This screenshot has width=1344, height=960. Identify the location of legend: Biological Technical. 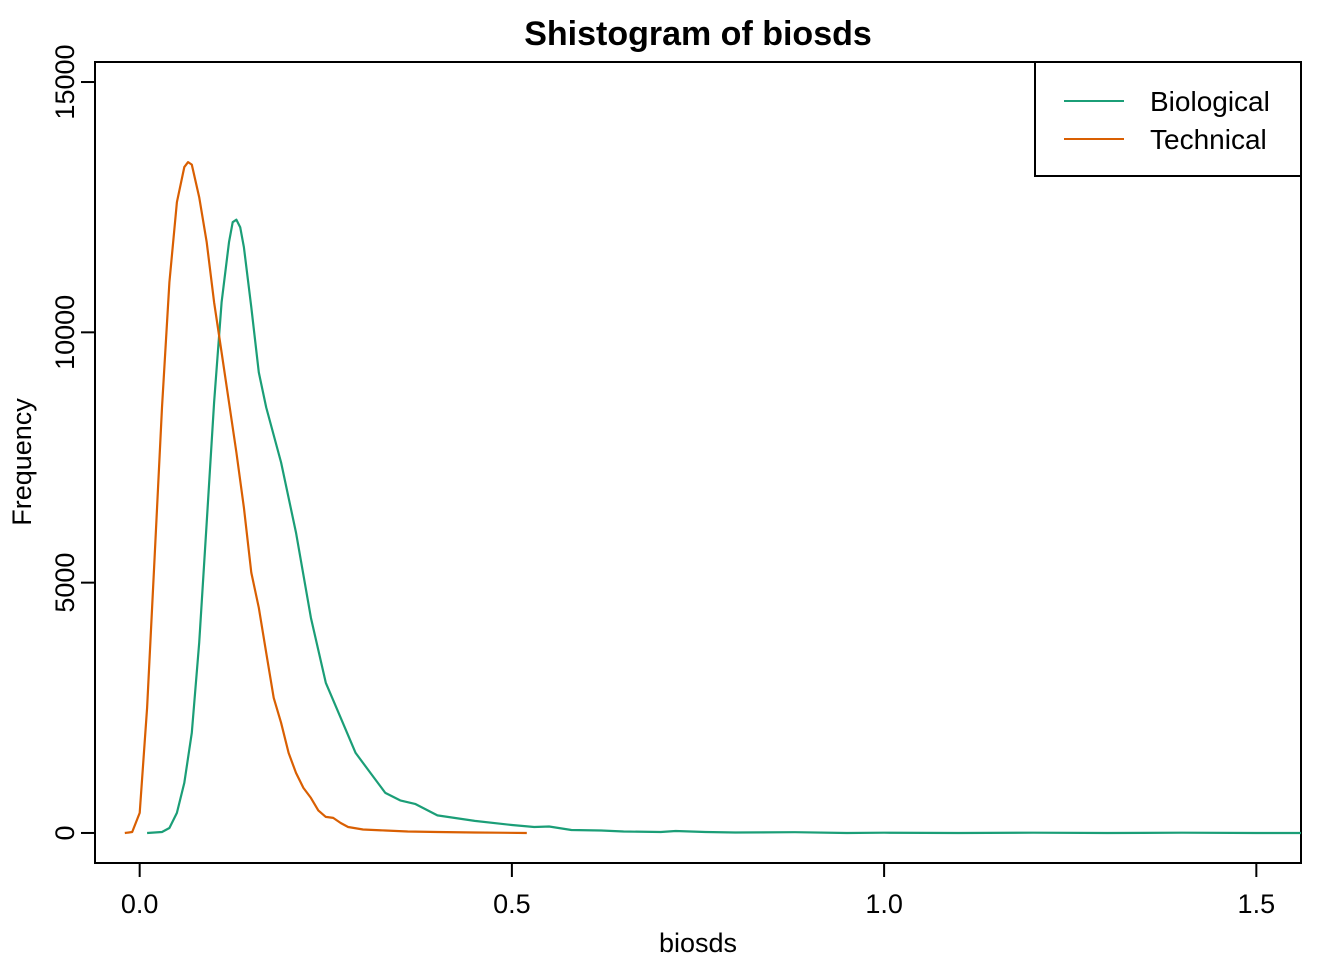
(1168, 119).